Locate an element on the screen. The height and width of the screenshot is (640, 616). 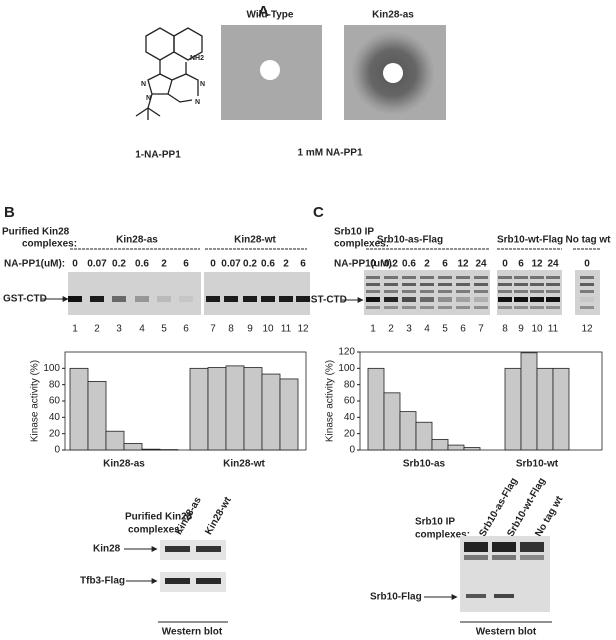
group-label: Kin28-wt is located at coordinates (244, 464).